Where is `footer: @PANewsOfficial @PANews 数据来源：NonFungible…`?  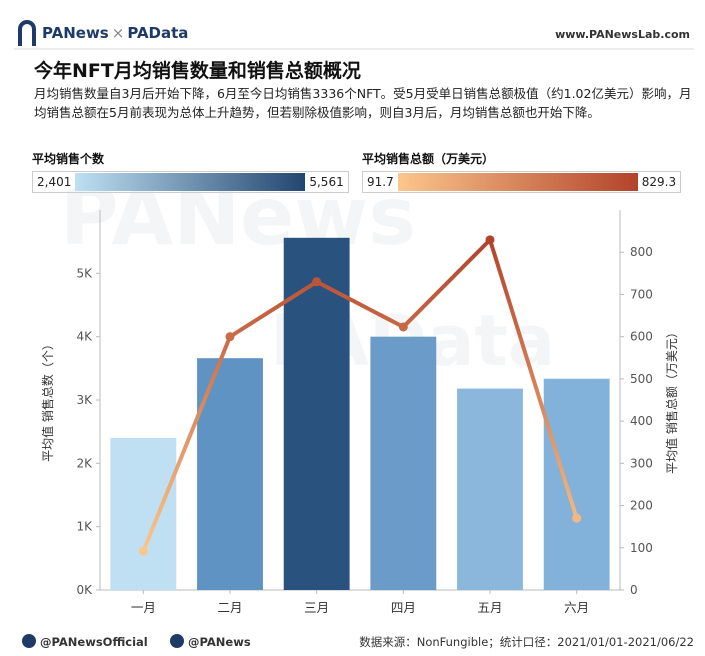
footer: @PANewsOfficial @PANews 数据来源：NonFungible… is located at coordinates (358, 642).